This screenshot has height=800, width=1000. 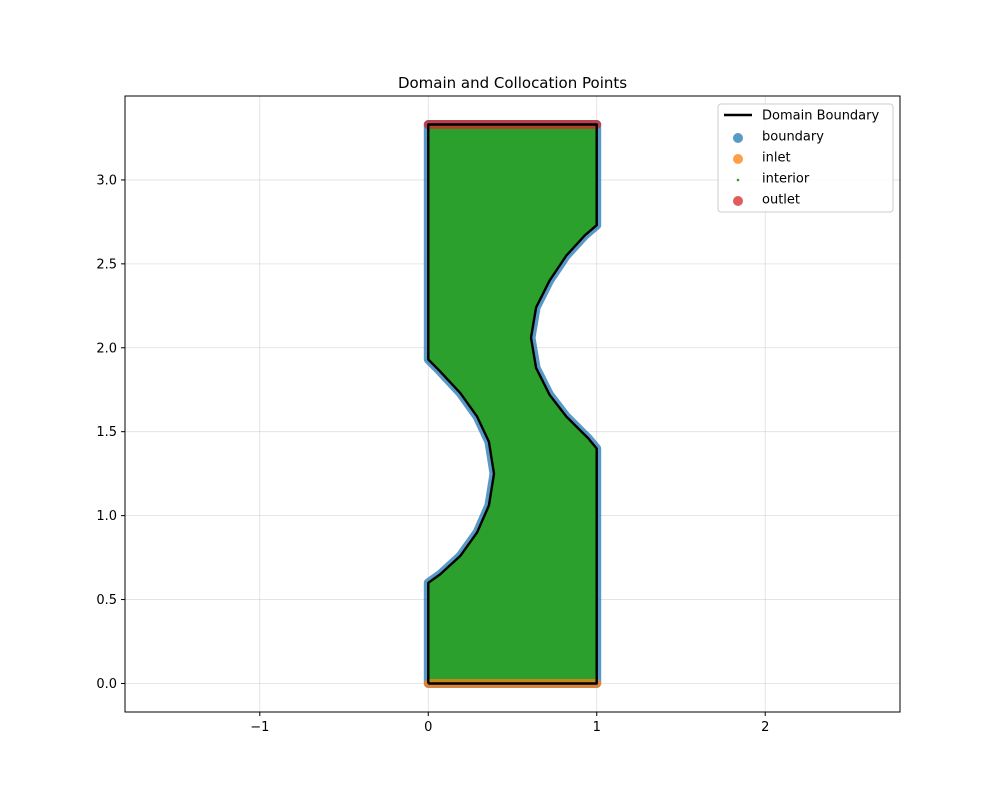 I want to click on legend-frame, so click(x=805, y=158).